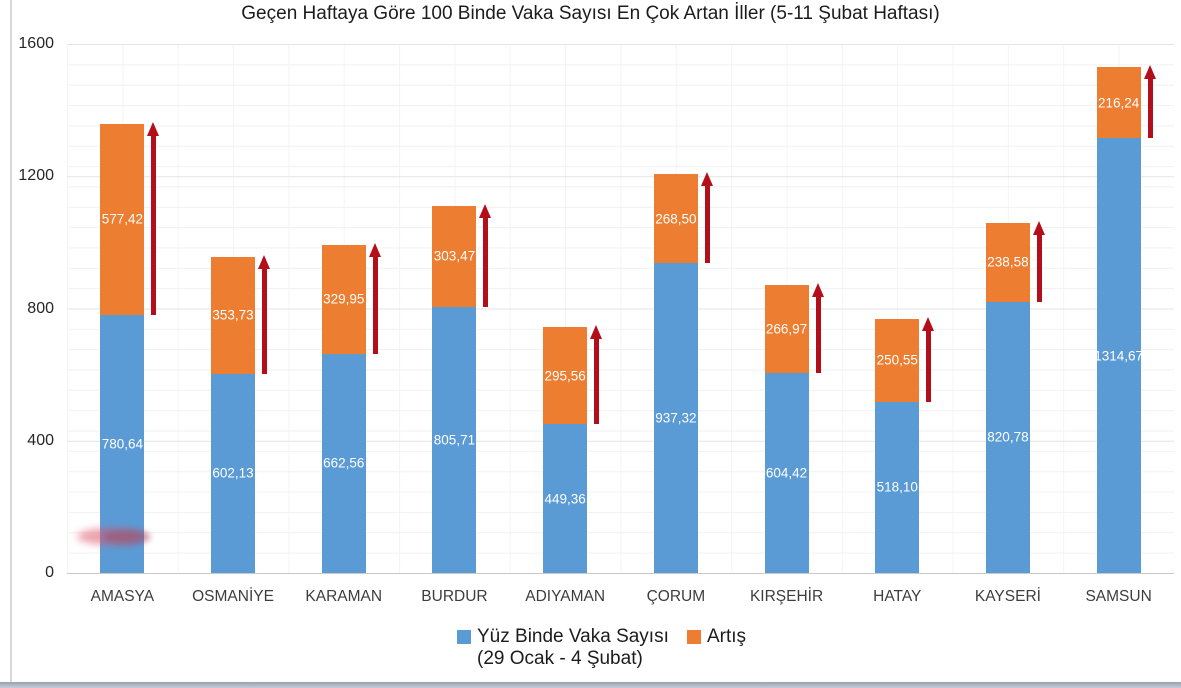 Image resolution: width=1181 pixels, height=688 pixels. What do you see at coordinates (233, 596) in the screenshot?
I see `x-axis-category-label: OSMANİYE` at bounding box center [233, 596].